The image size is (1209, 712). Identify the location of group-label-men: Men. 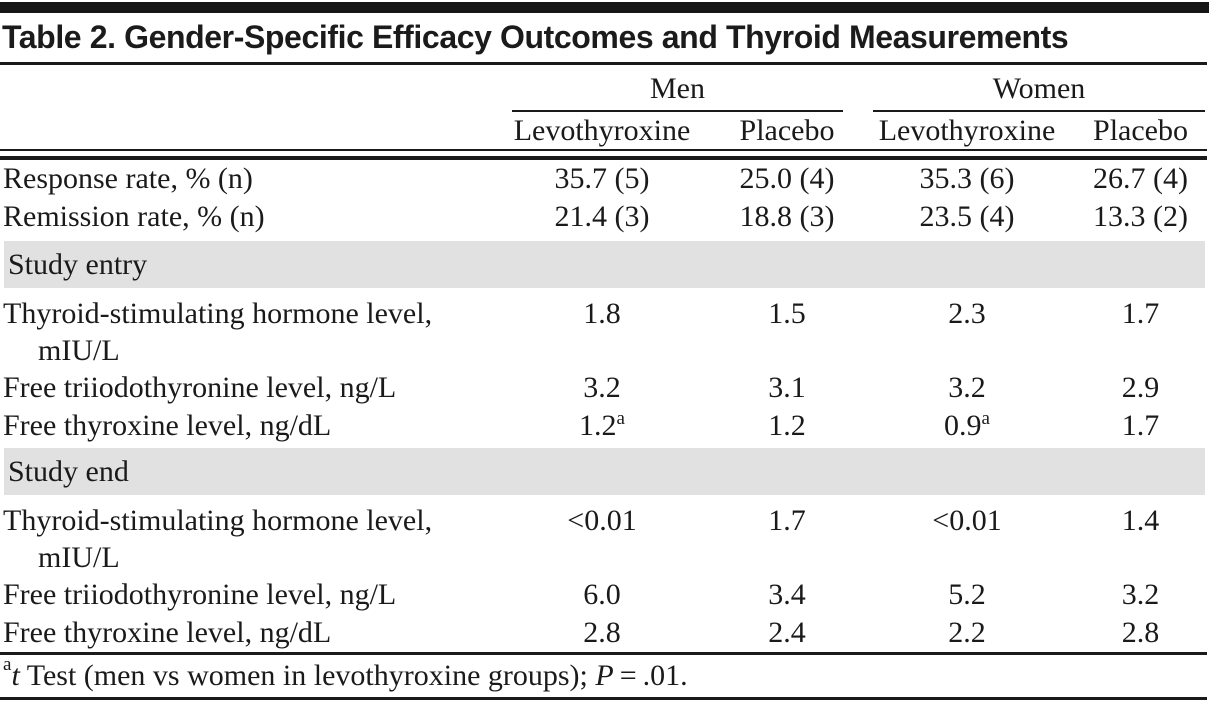
(677, 92).